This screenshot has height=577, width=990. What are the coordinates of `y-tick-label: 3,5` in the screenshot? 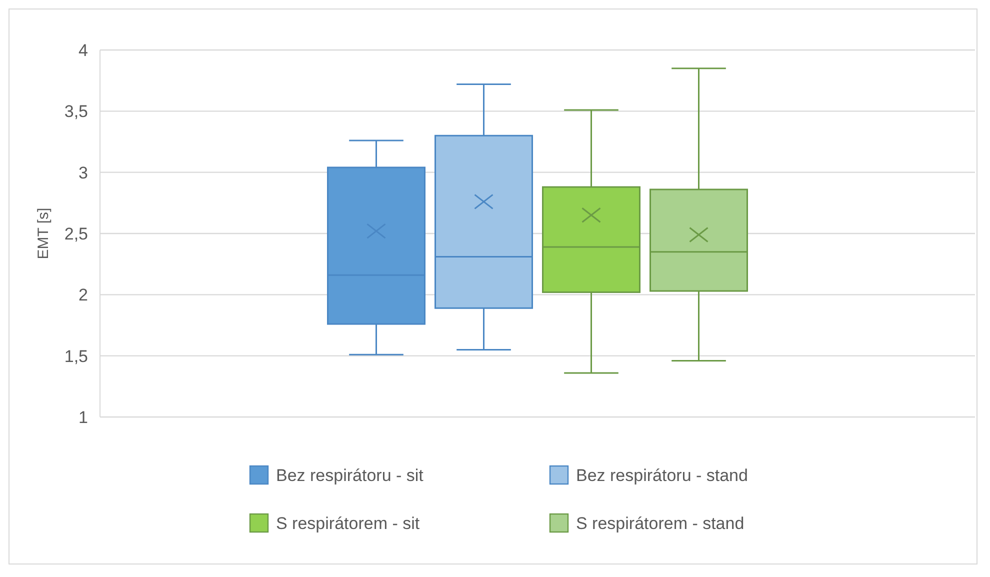 It's located at (76, 112).